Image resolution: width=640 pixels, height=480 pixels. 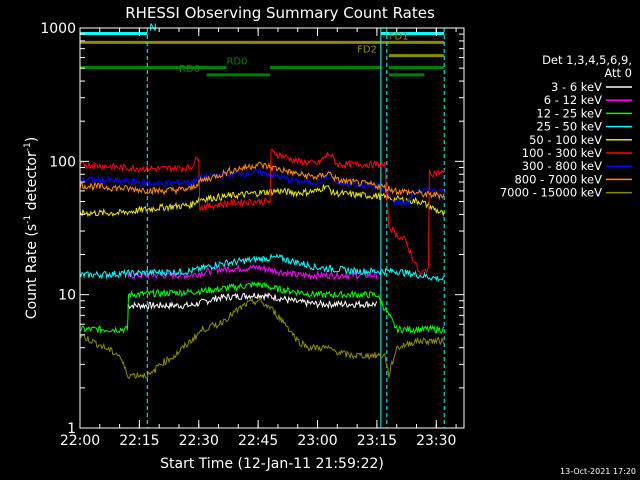 I want to click on series-25-50kev, so click(x=262, y=268).